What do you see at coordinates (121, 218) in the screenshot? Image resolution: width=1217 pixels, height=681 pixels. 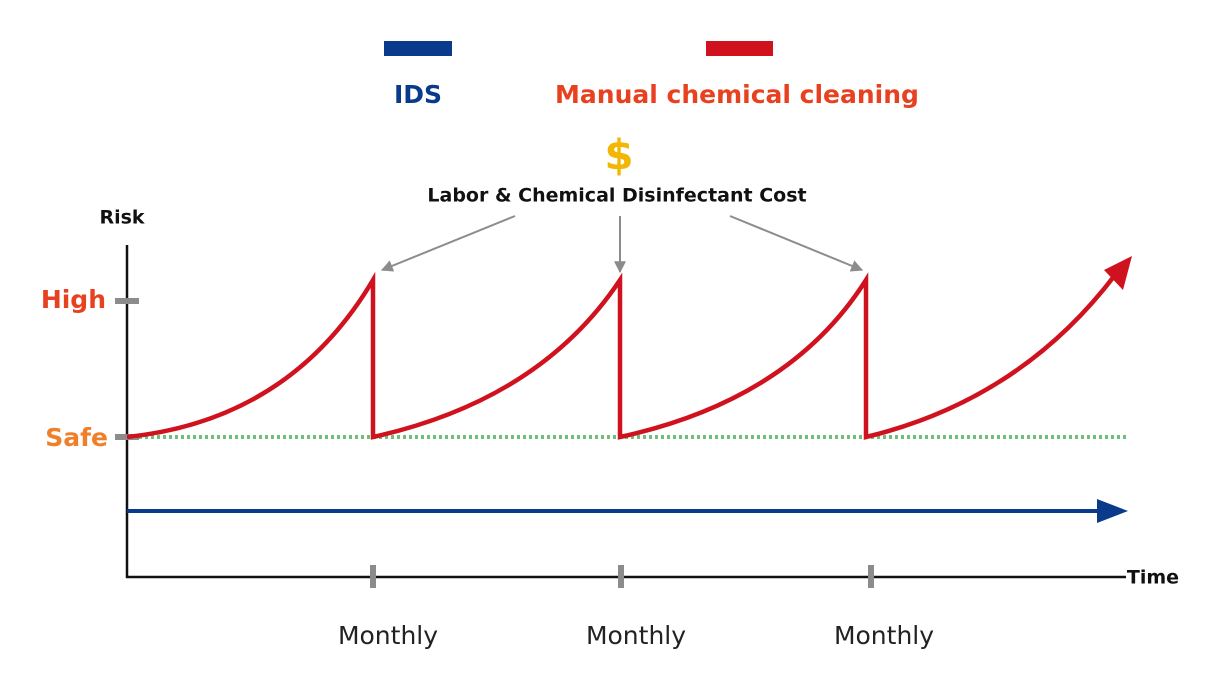 I see `y-axis-label: Risk` at bounding box center [121, 218].